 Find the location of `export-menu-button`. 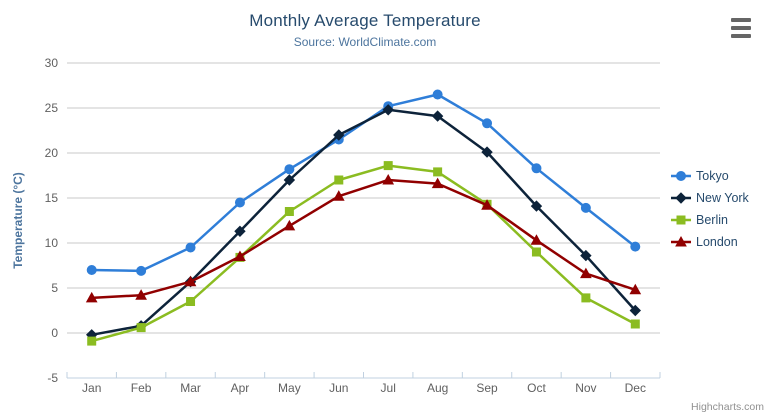

export-menu-button is located at coordinates (741, 28).